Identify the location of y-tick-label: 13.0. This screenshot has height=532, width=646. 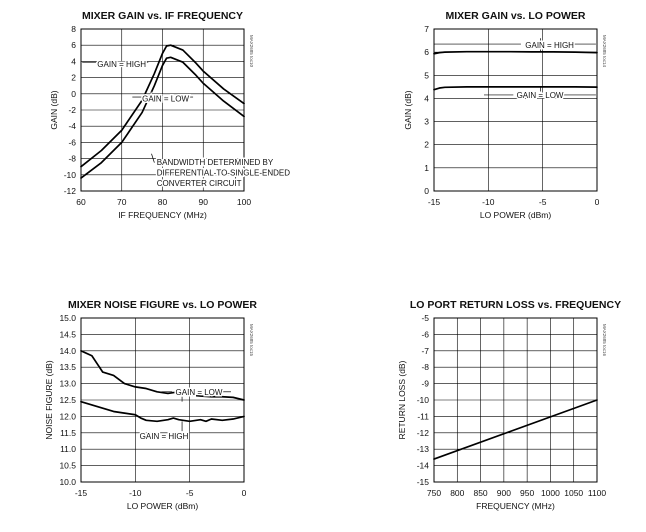
(67, 384).